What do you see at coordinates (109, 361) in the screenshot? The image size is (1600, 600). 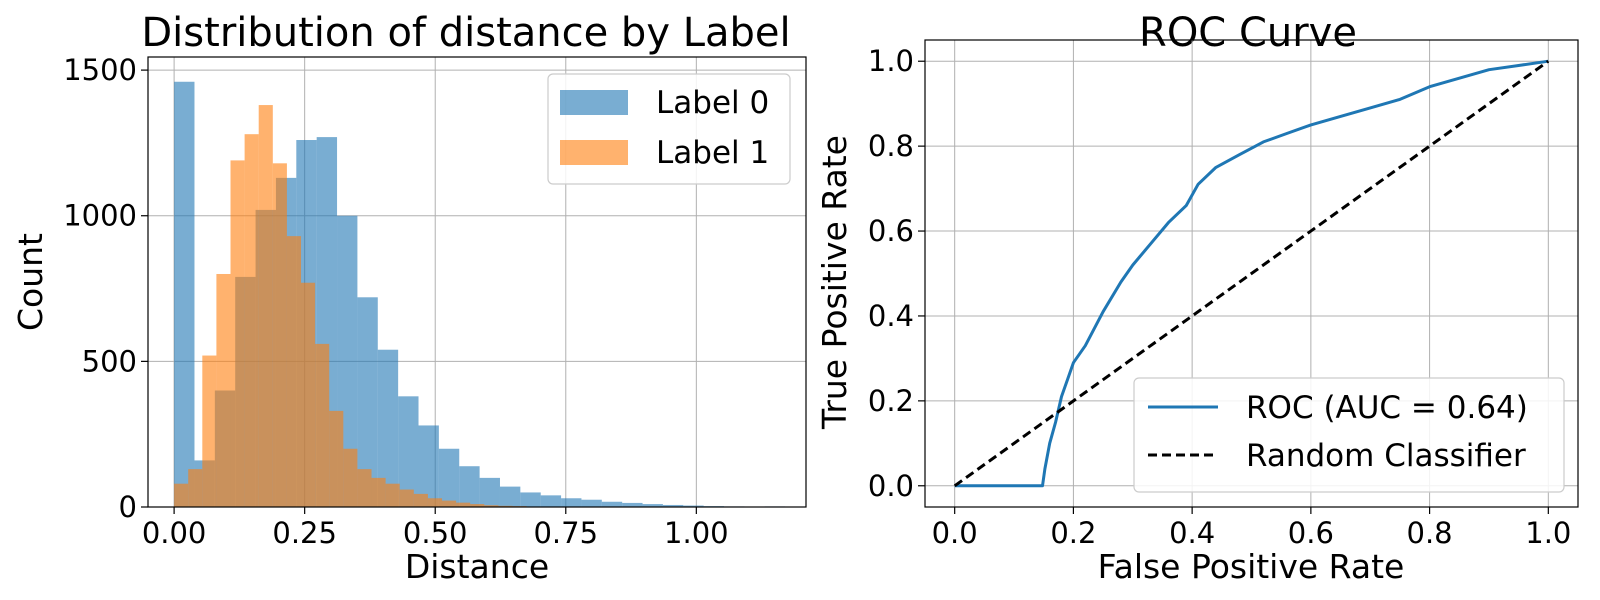 I see `histogram-y-tick-label: 500` at bounding box center [109, 361].